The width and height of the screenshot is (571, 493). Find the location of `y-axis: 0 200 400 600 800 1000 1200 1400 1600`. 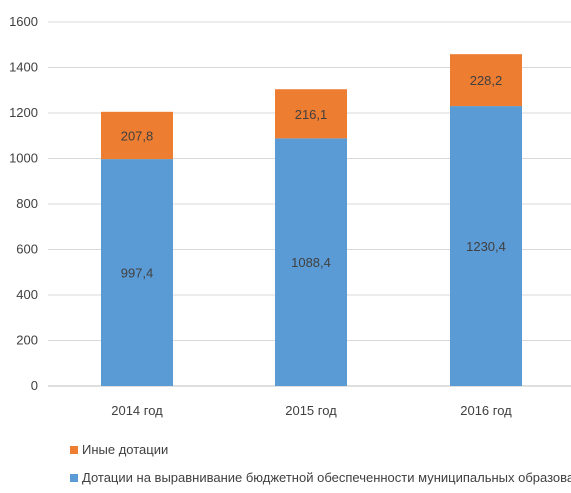

y-axis: 0 200 400 600 800 1000 1200 1400 1600 is located at coordinates (23, 203).